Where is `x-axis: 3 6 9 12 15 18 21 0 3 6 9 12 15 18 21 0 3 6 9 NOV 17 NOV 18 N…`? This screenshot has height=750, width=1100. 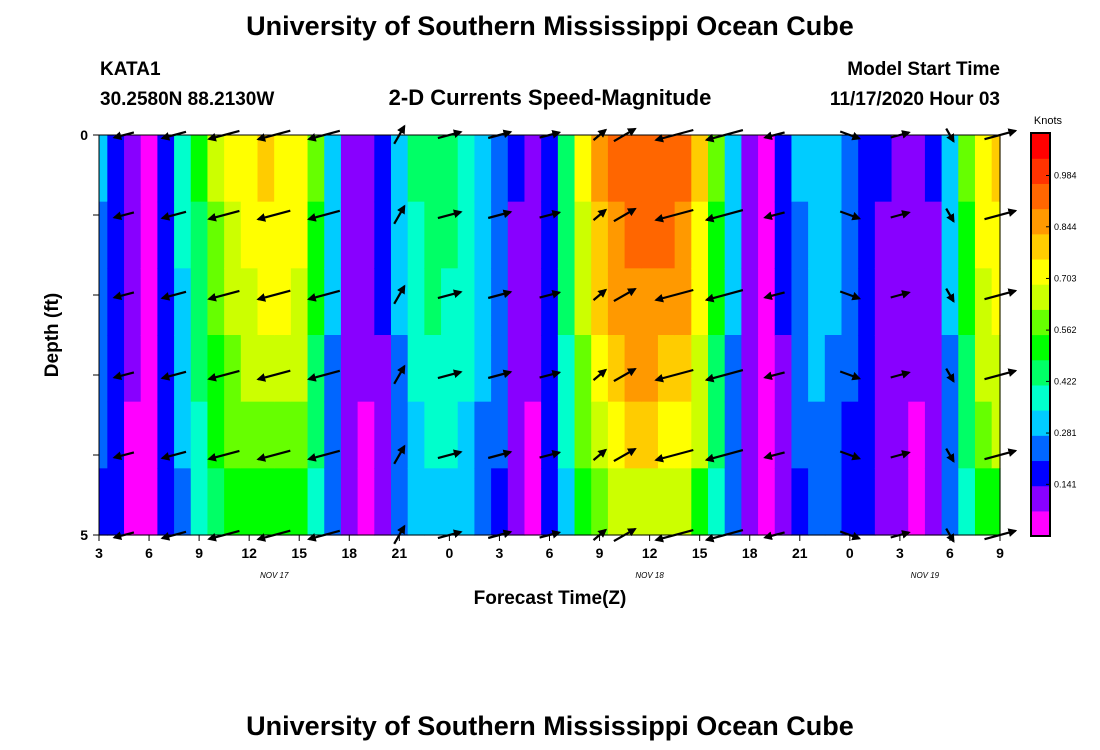
x-axis: 3 6 9 12 15 18 21 0 3 6 9 12 15 18 21 0 3 6 9 NOV 17 NOV 18 N… is located at coordinates (549, 557).